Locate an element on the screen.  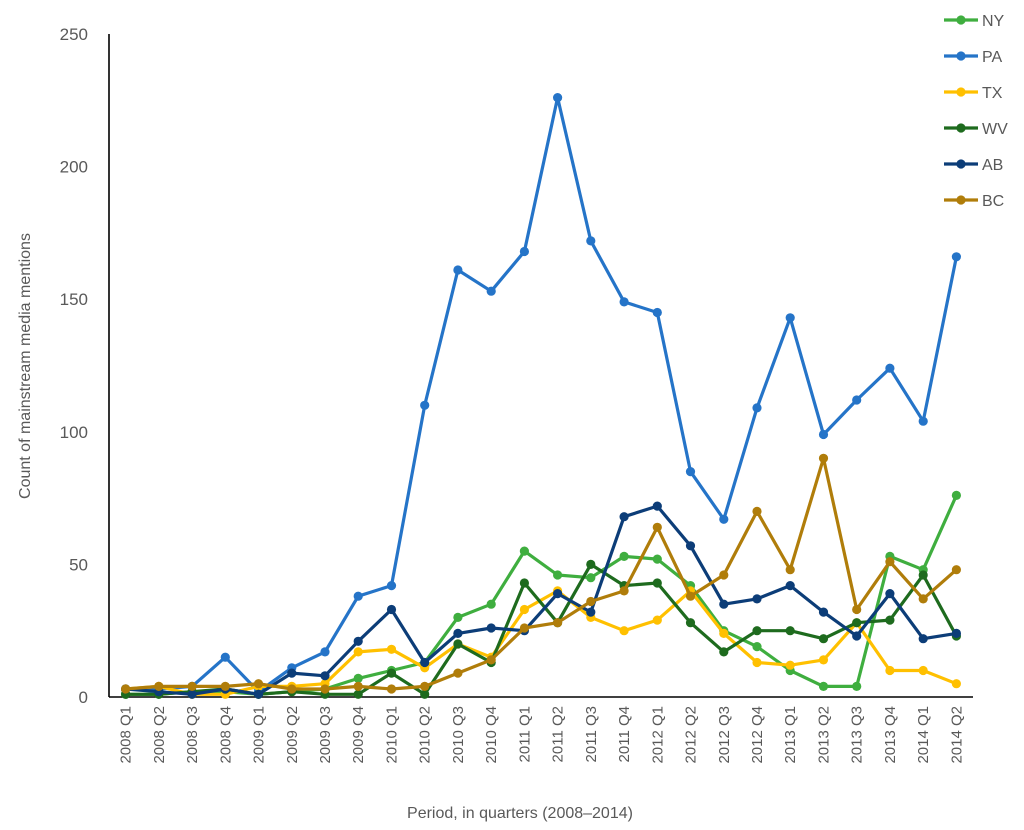
x-tick-label: 2012 Q3 is located at coordinates (724, 735).